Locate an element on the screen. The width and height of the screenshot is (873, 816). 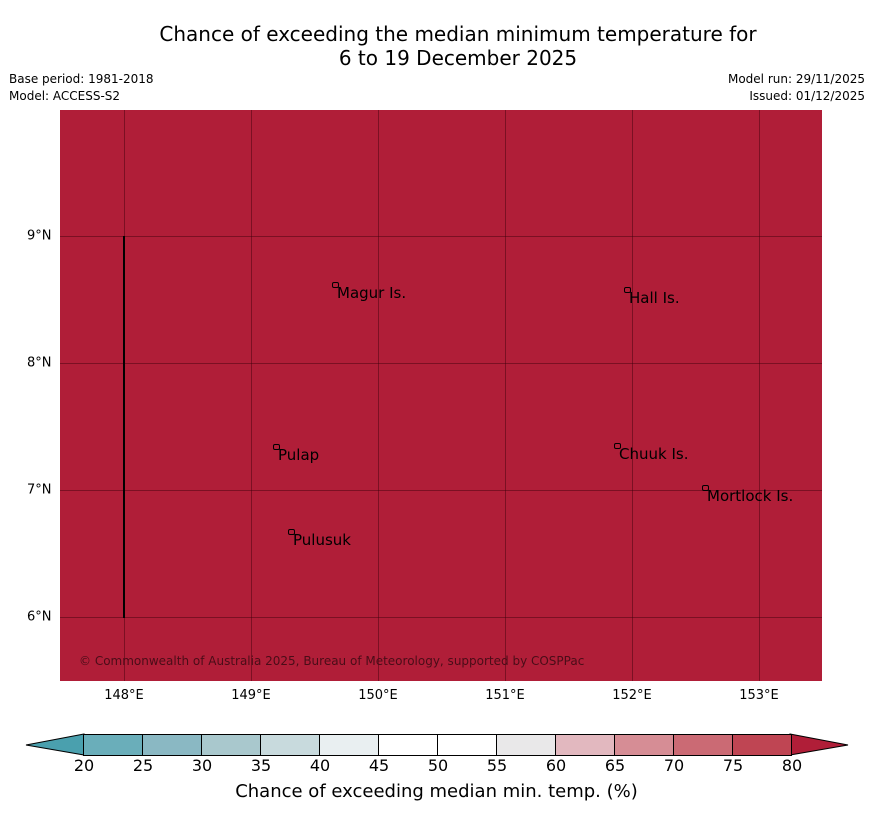
gridline-7n is located at coordinates (441, 490).